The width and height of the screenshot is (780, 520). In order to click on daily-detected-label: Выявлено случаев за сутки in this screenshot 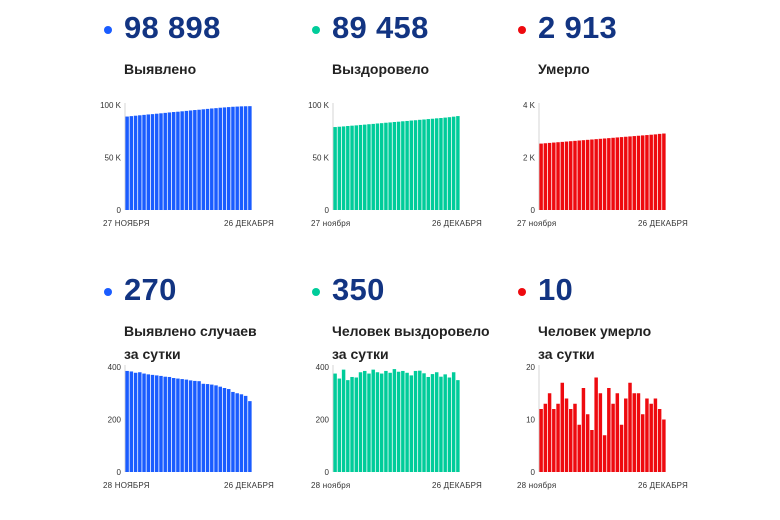, I will do `click(190, 343)`.